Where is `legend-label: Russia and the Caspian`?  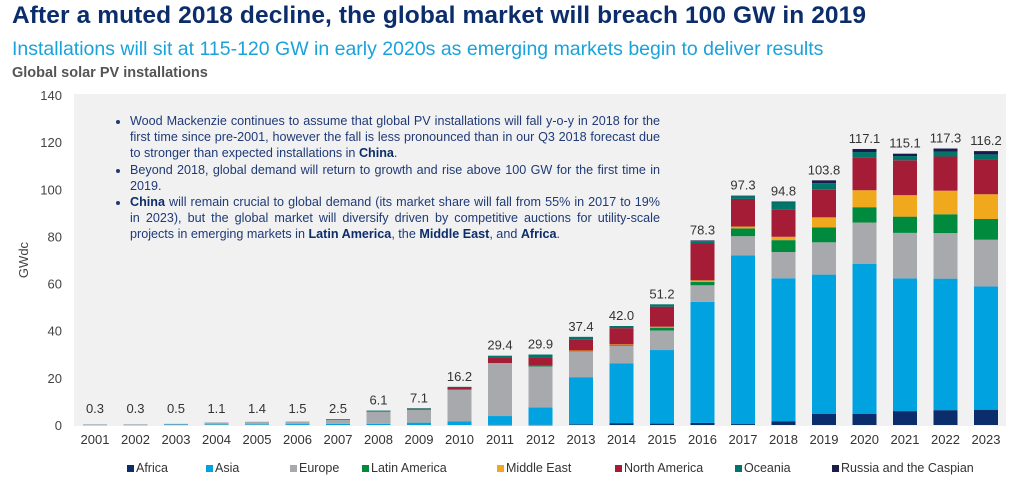 legend-label: Russia and the Caspian is located at coordinates (907, 468).